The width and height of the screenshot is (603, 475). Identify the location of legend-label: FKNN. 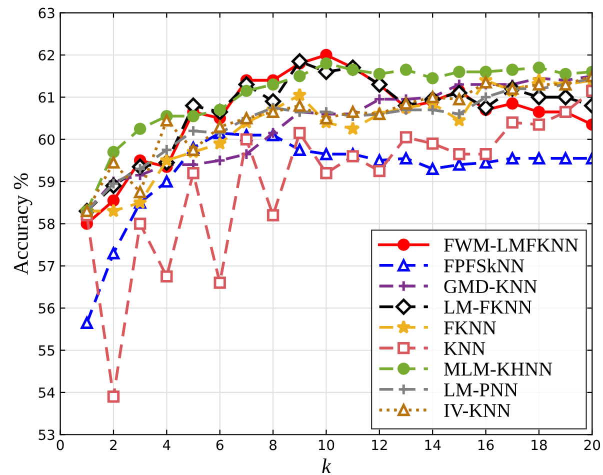
(470, 327).